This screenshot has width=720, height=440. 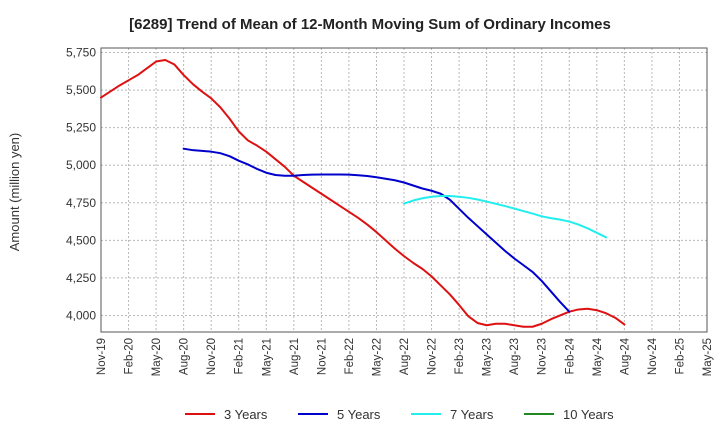 I want to click on legend-label: 5 Years, so click(x=359, y=414).